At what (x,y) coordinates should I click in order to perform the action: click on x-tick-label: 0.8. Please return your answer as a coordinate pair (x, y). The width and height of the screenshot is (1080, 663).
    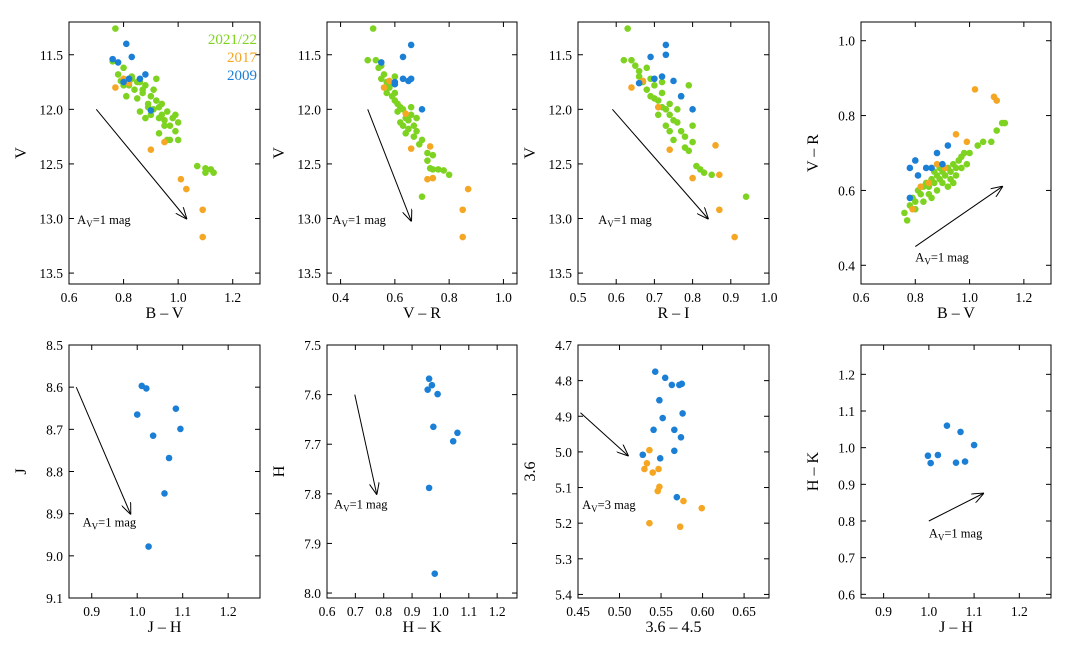
    Looking at the image, I should click on (383, 611).